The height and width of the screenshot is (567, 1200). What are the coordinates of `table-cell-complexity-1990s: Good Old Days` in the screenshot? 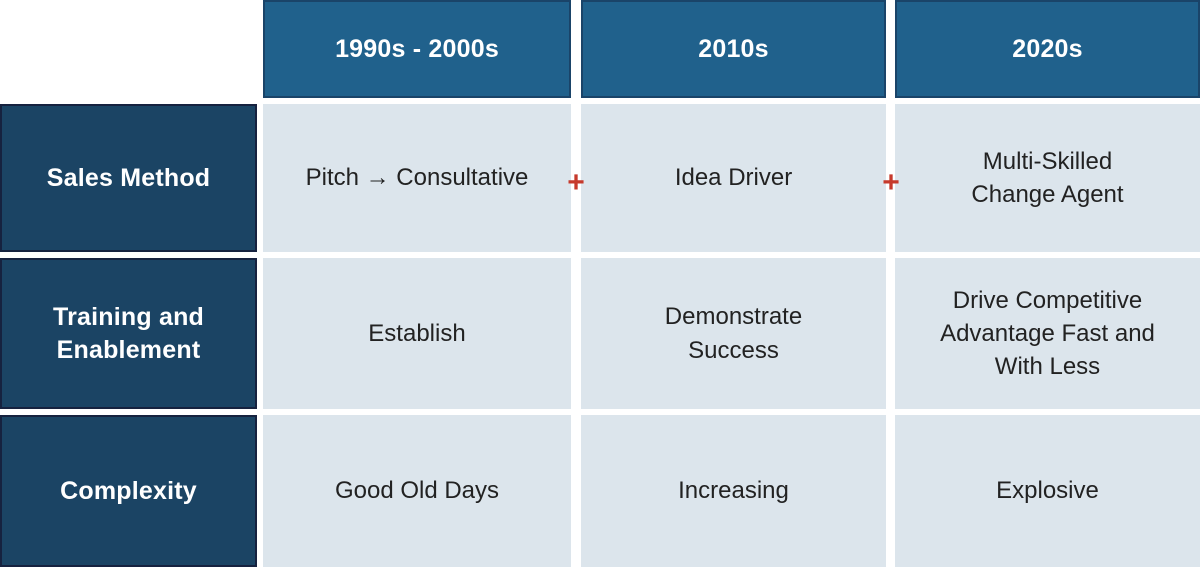 It's located at (417, 491).